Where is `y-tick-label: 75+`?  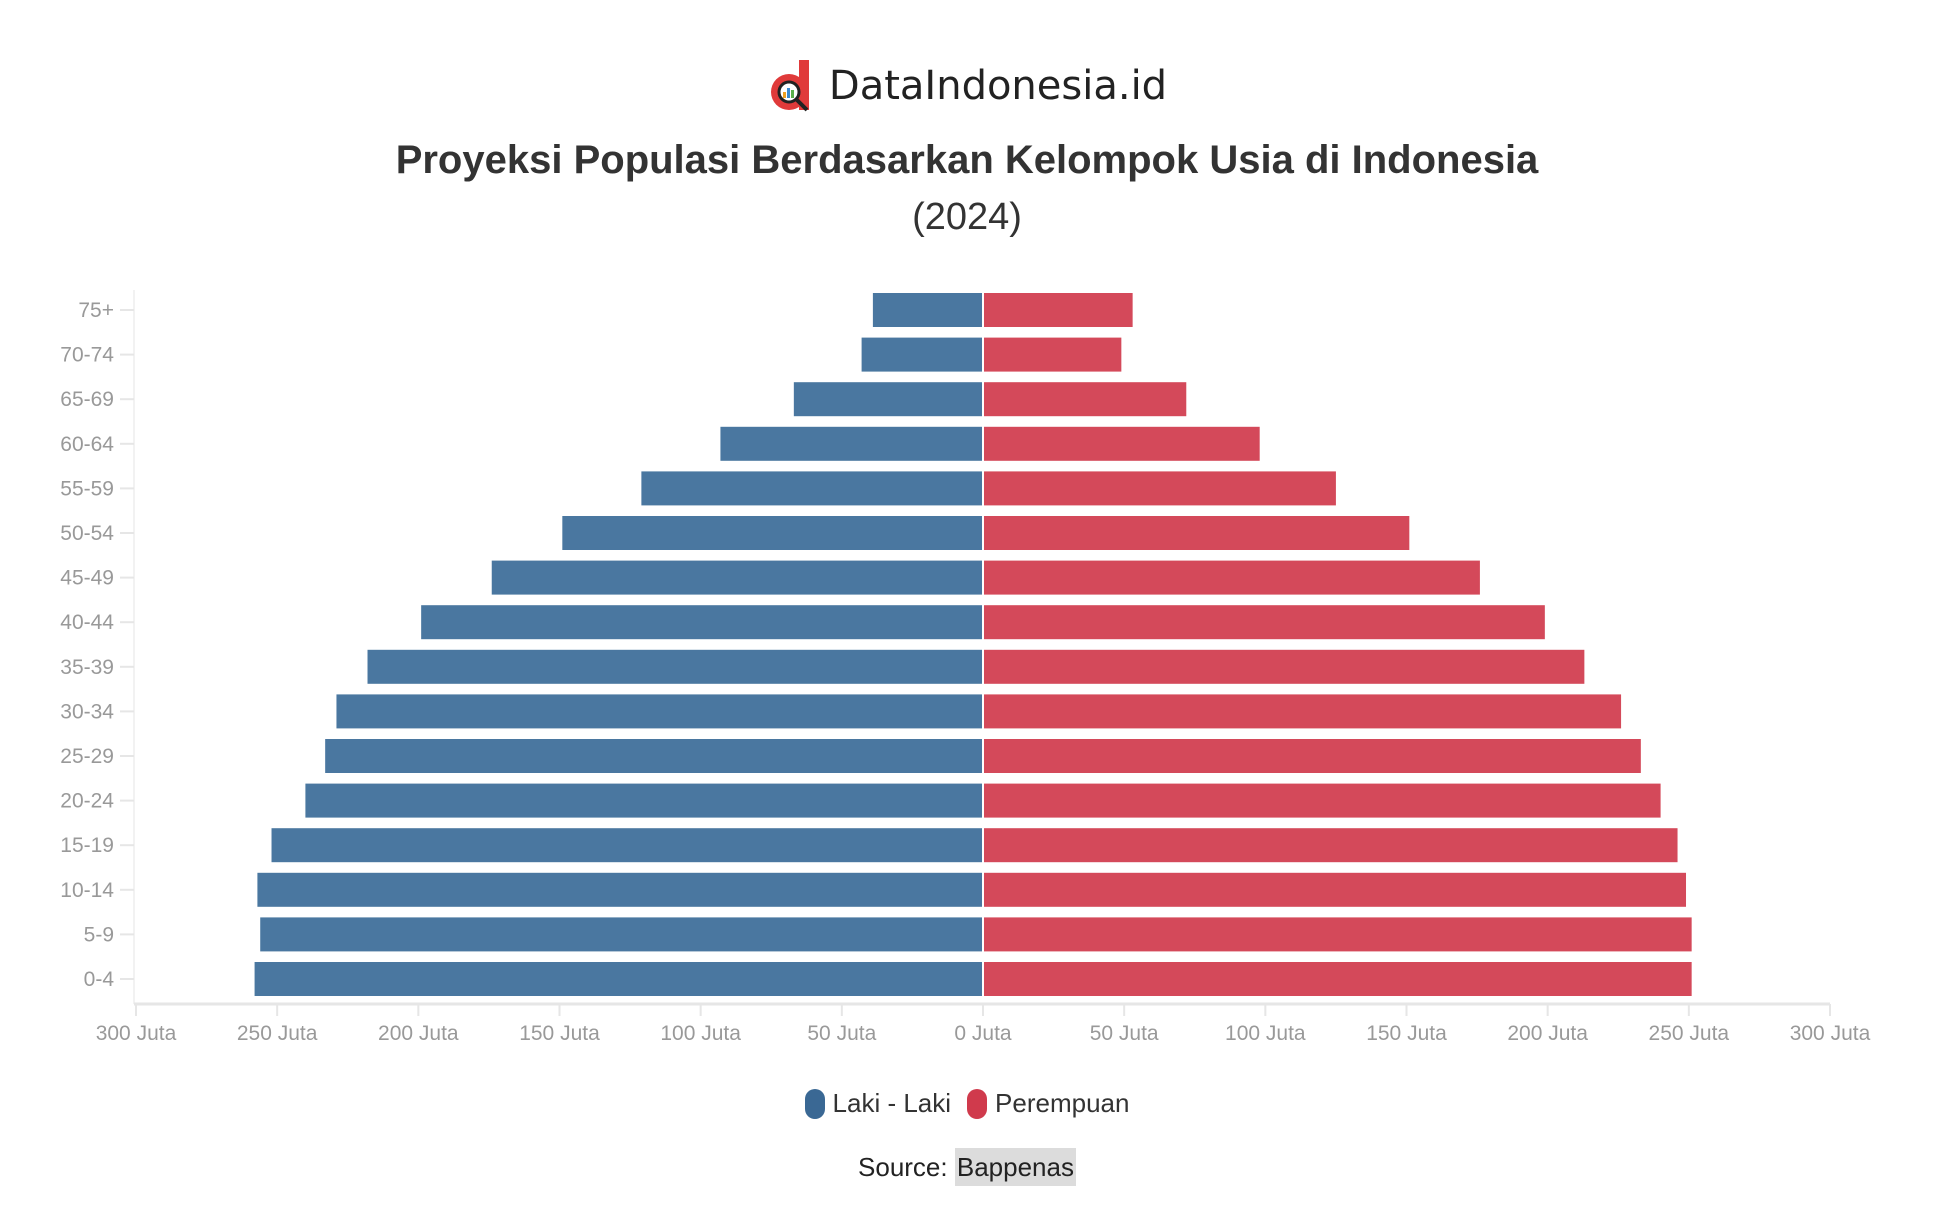
y-tick-label: 75+ is located at coordinates (96, 310).